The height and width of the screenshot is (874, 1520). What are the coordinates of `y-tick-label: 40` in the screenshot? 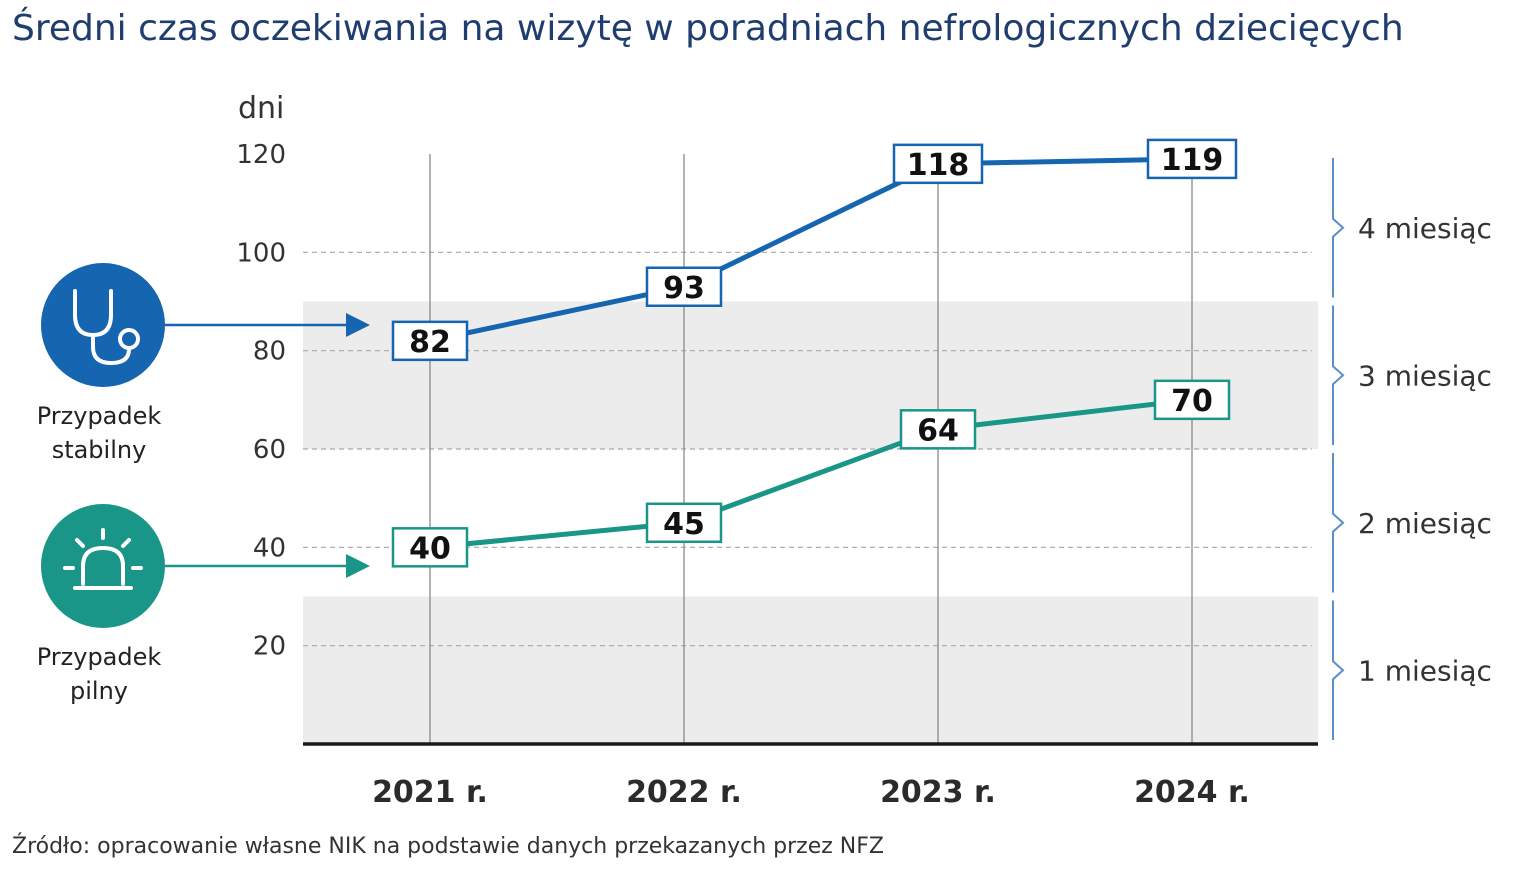 It's located at (269, 548).